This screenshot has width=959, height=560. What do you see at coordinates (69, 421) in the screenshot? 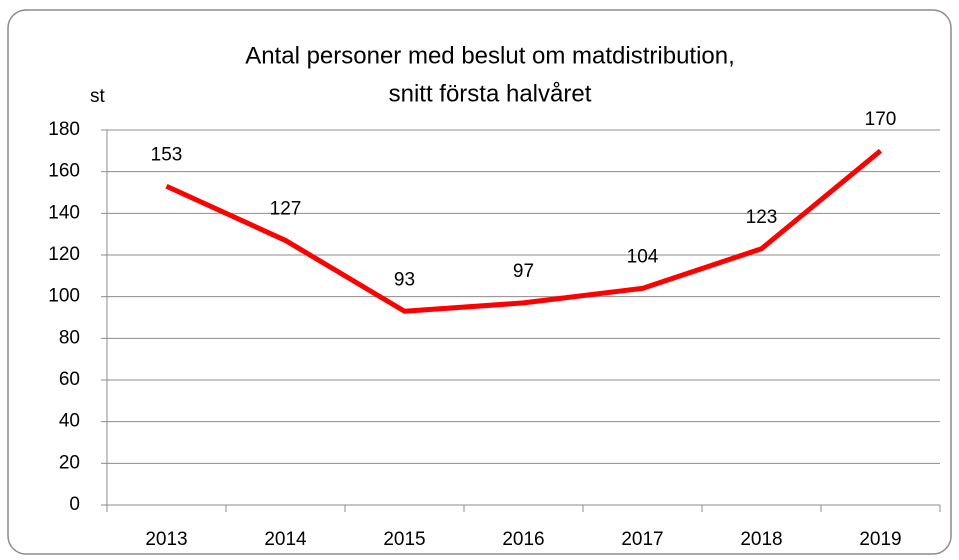
I see `y-tick-label: 40` at bounding box center [69, 421].